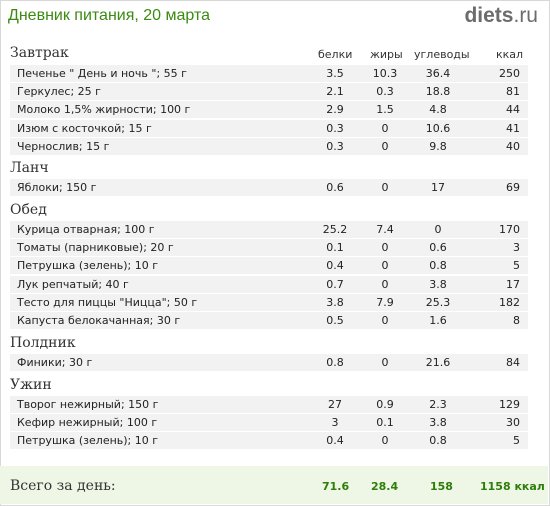  I want to click on kcal-value: 182, so click(509, 302).